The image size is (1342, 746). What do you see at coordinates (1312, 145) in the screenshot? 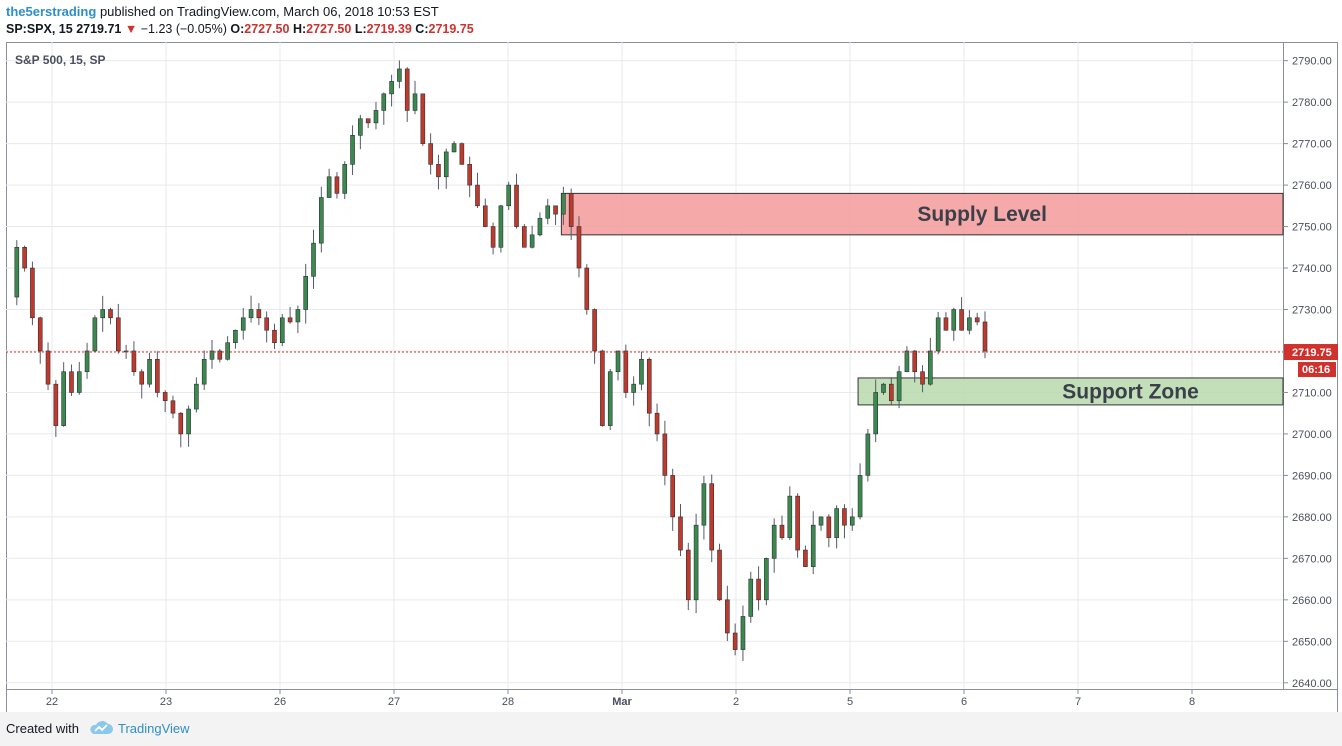
I see `y-tick-label: 2770.00` at bounding box center [1312, 145].